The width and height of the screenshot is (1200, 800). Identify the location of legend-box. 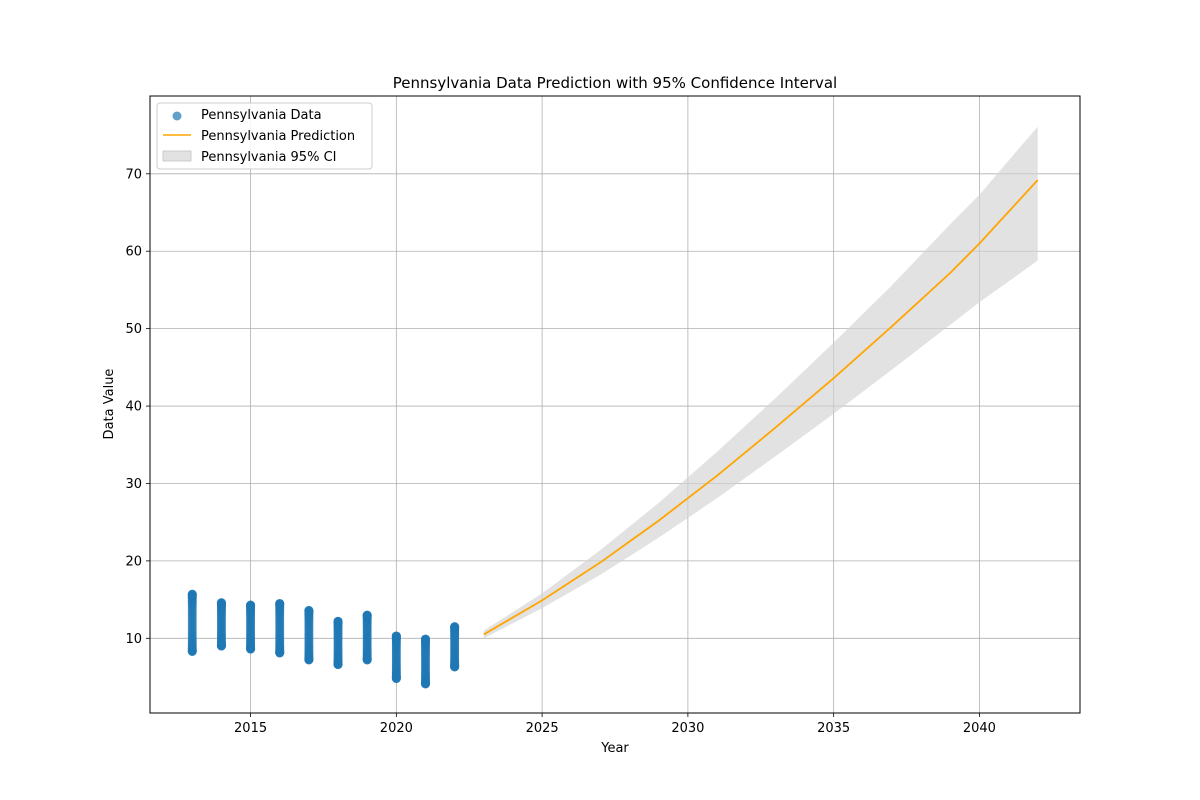
(264, 136).